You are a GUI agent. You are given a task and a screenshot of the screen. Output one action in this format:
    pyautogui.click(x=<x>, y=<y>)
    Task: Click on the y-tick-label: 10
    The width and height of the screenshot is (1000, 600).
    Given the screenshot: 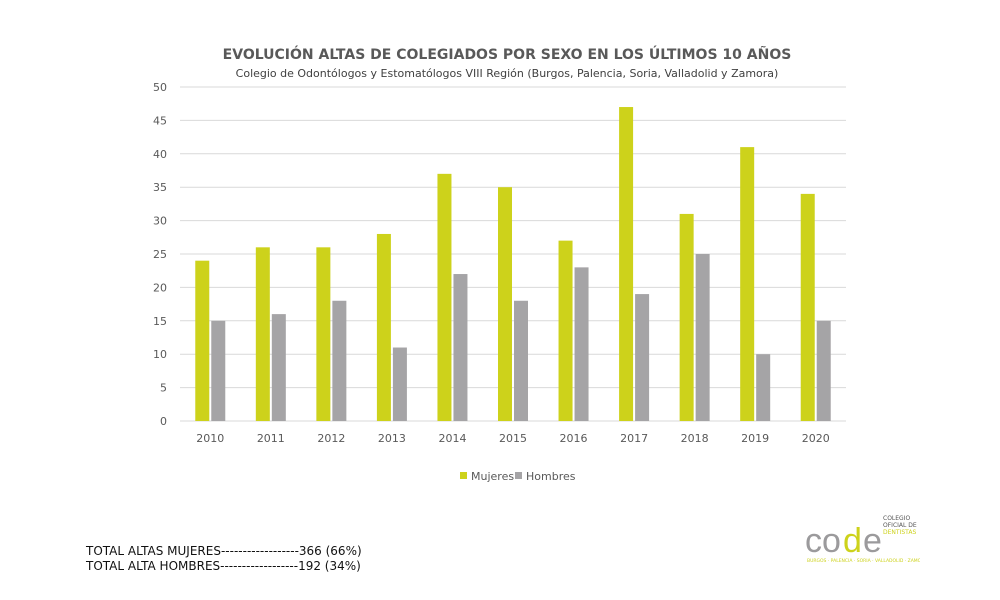 What is the action you would take?
    pyautogui.click(x=160, y=354)
    